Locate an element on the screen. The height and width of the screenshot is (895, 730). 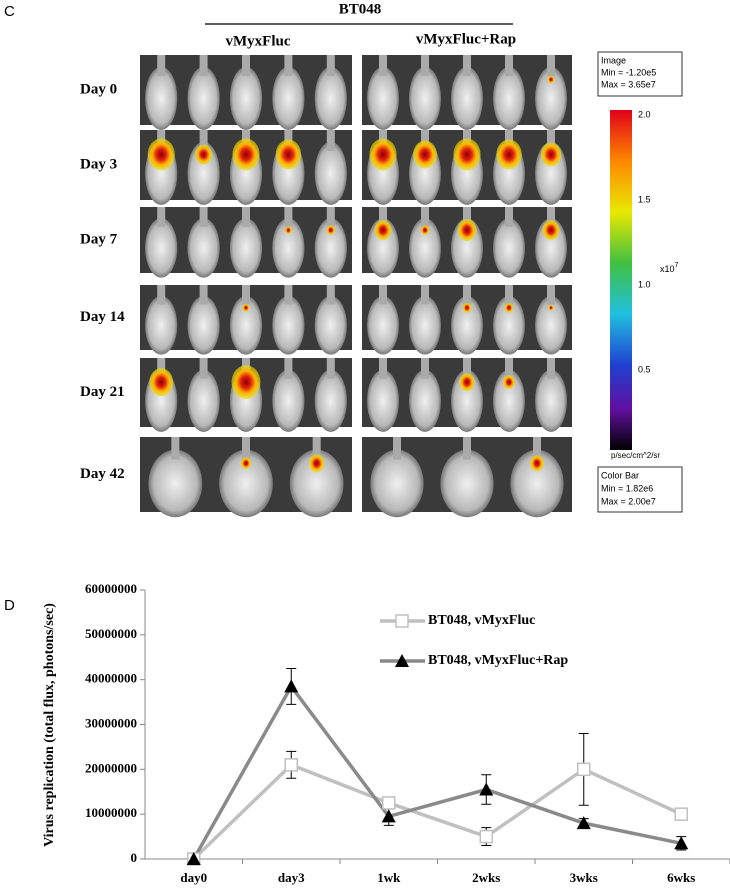
color-bar-box-text: Color Bar is located at coordinates (620, 475).